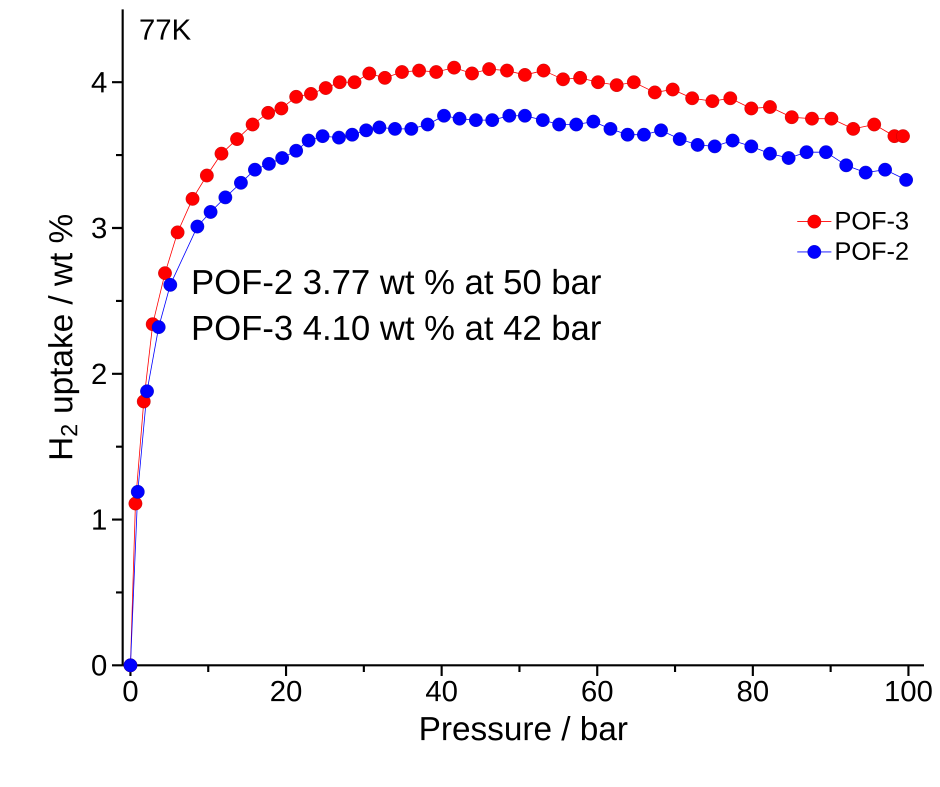 Image resolution: width=940 pixels, height=787 pixels. I want to click on y-tick-label: 4, so click(99, 82).